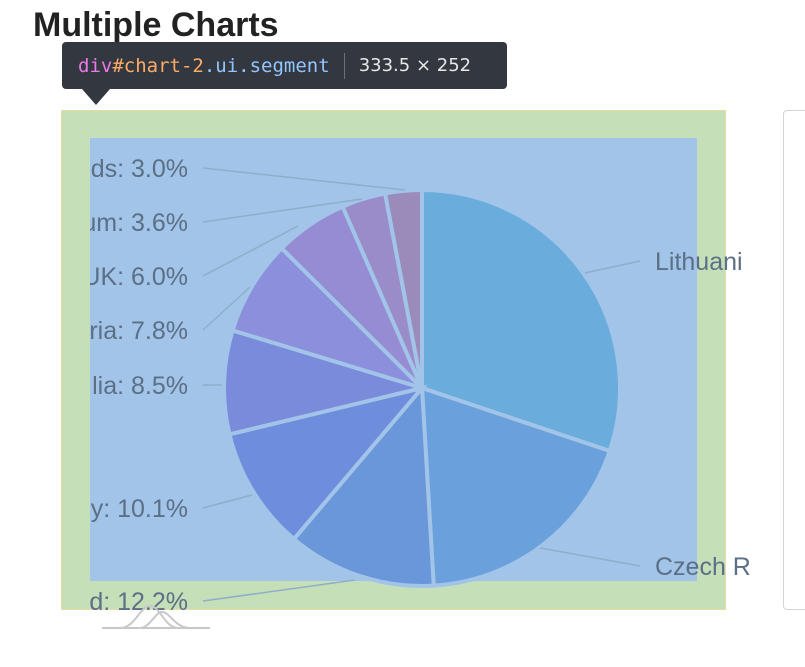 This screenshot has width=805, height=667. I want to click on next-chart-segment, so click(794, 360).